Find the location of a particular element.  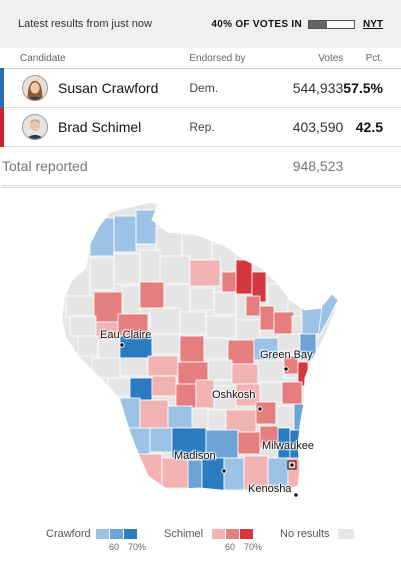

header-votes: Votes is located at coordinates (306, 58).